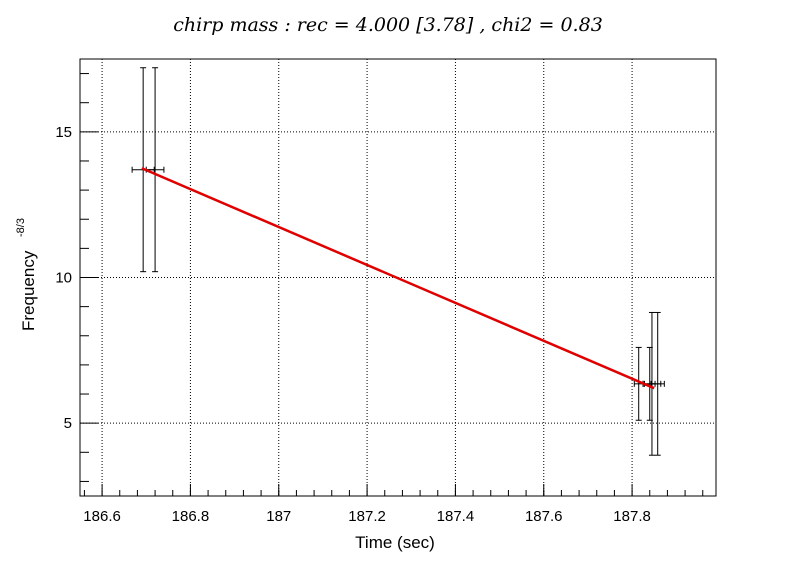 The height and width of the screenshot is (572, 796). Describe the element at coordinates (102, 516) in the screenshot. I see `x-tick-label: 186.6` at that location.